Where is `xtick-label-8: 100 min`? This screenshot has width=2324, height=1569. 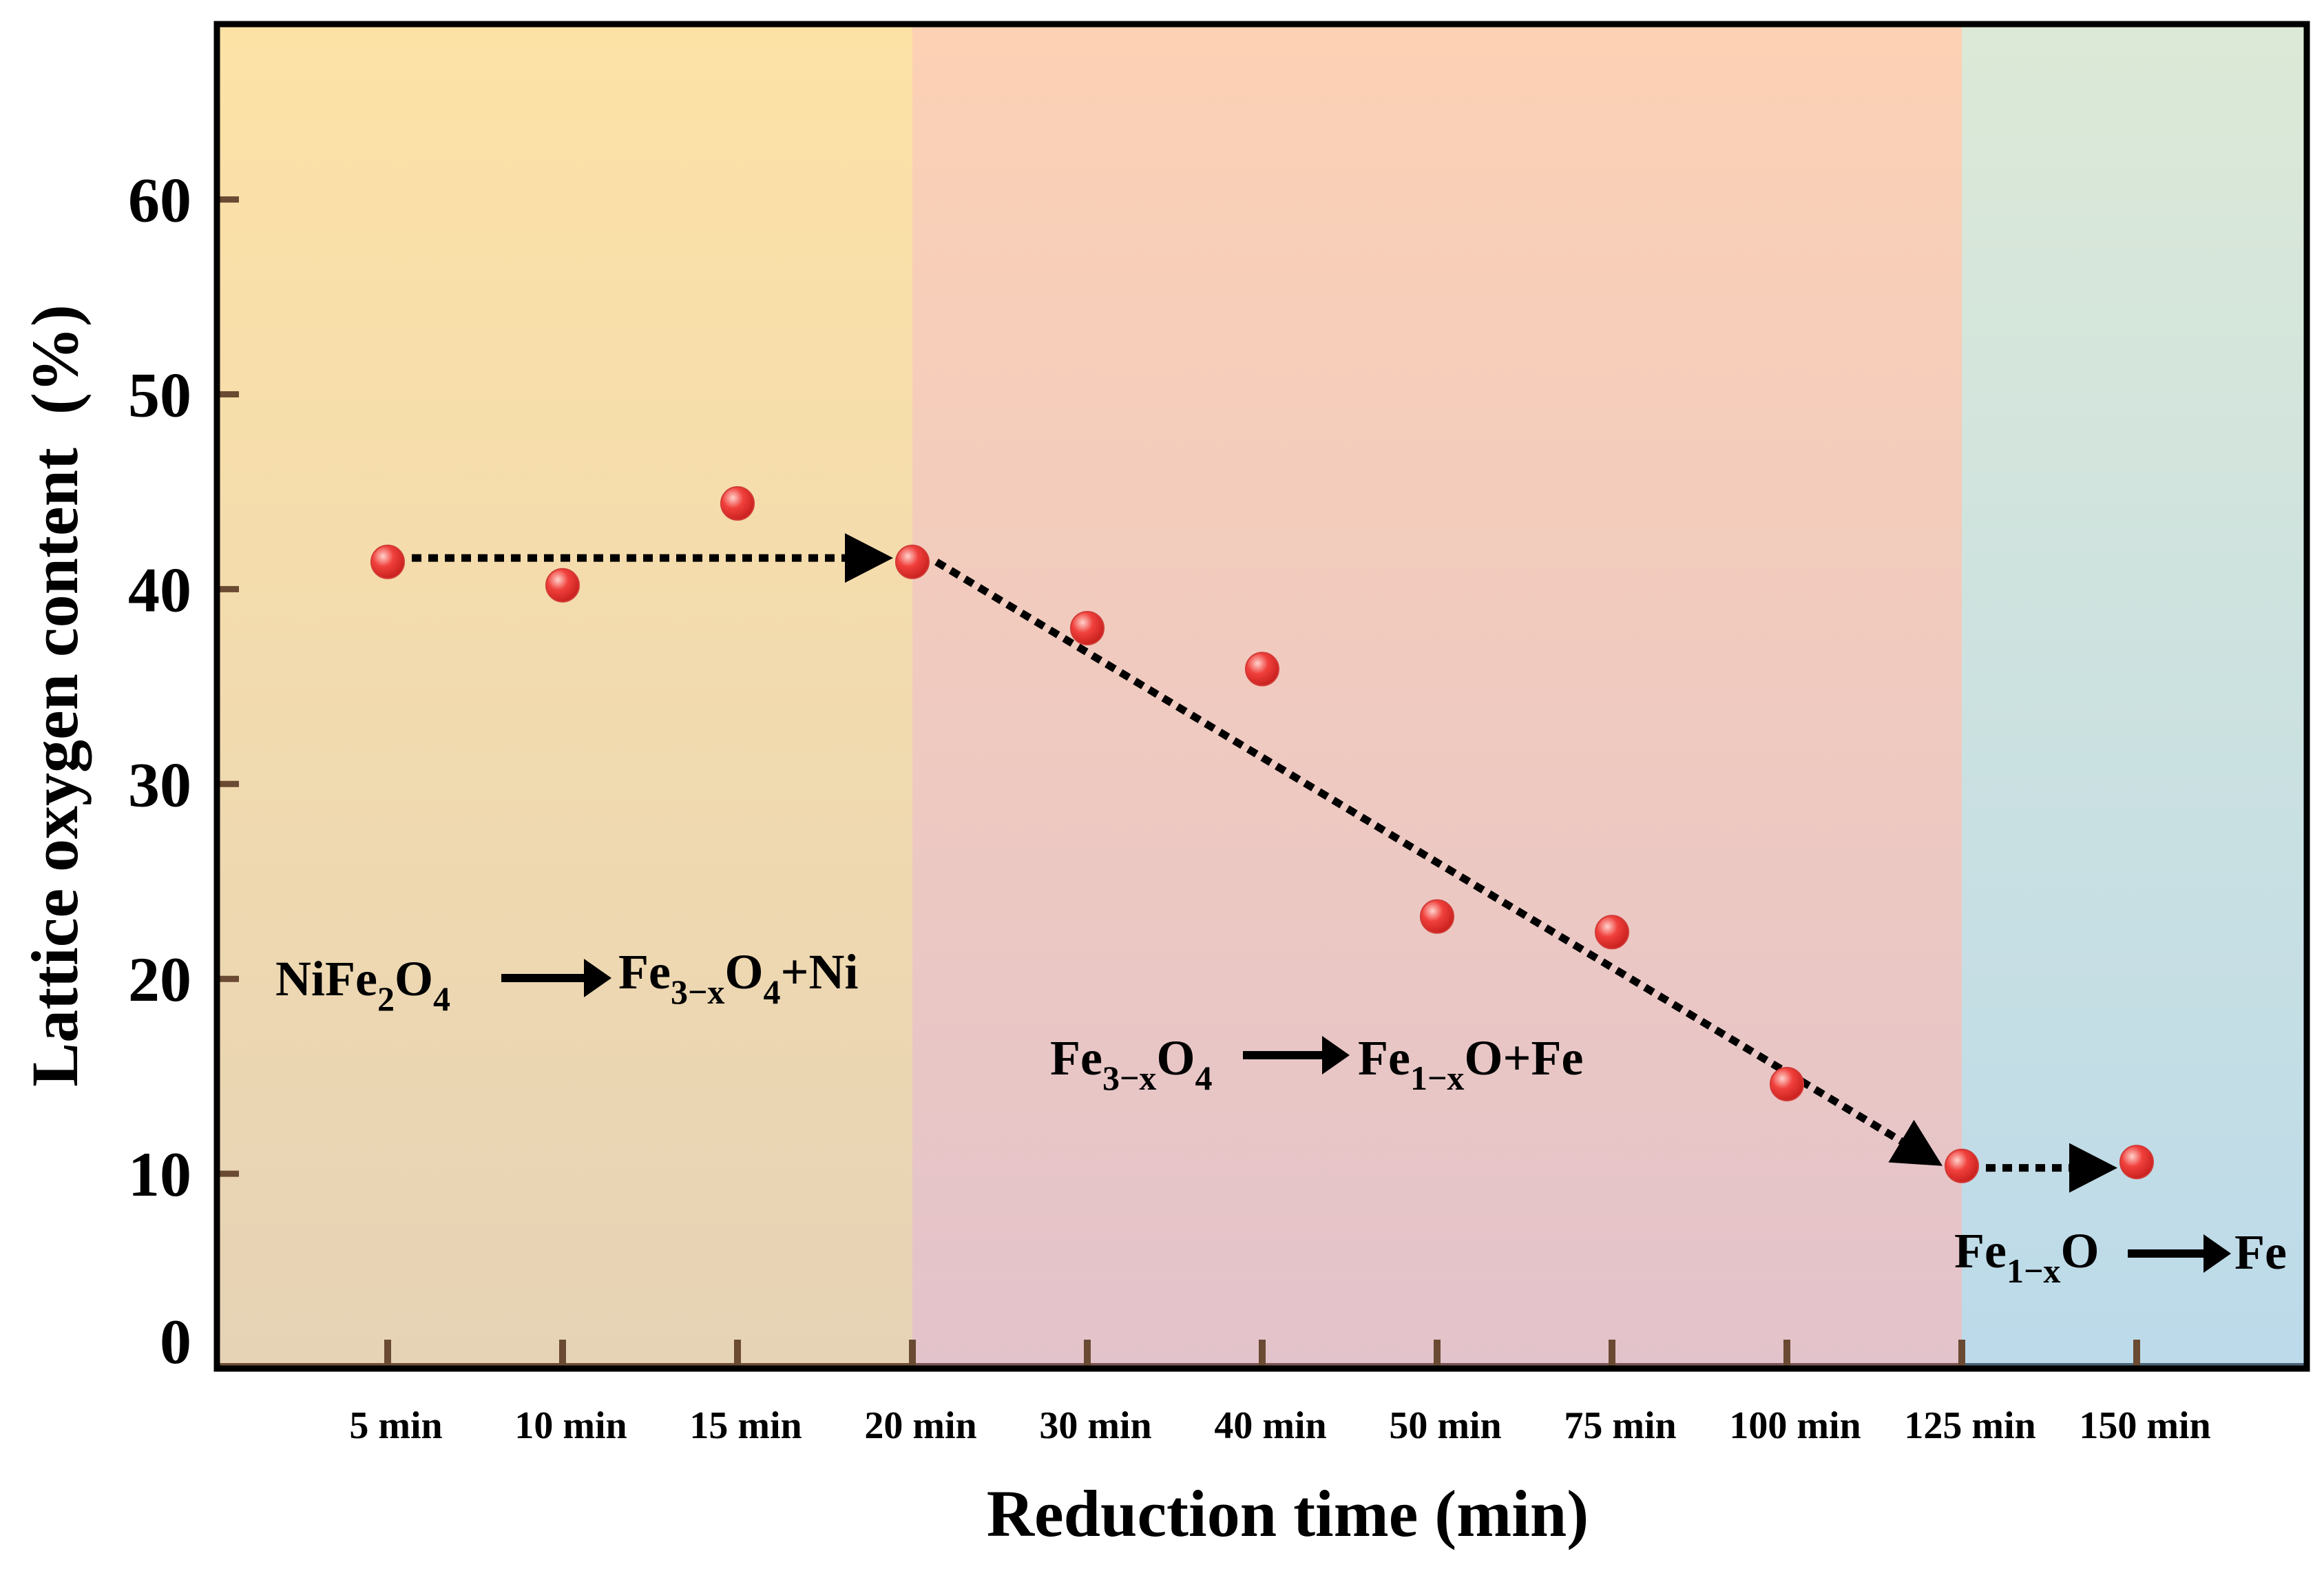 xtick-label-8: 100 min is located at coordinates (1795, 1425).